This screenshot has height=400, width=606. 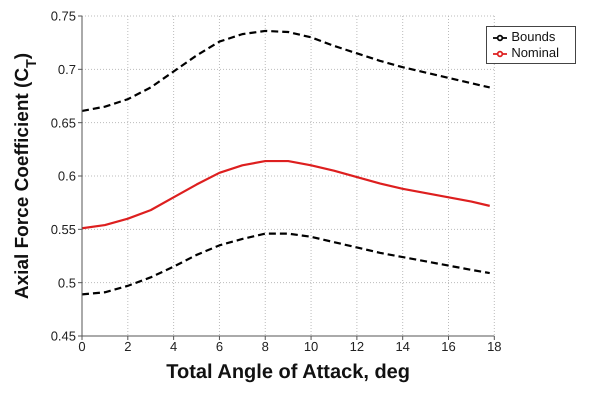 I want to click on y-tick-label: 0.45, so click(x=63, y=336).